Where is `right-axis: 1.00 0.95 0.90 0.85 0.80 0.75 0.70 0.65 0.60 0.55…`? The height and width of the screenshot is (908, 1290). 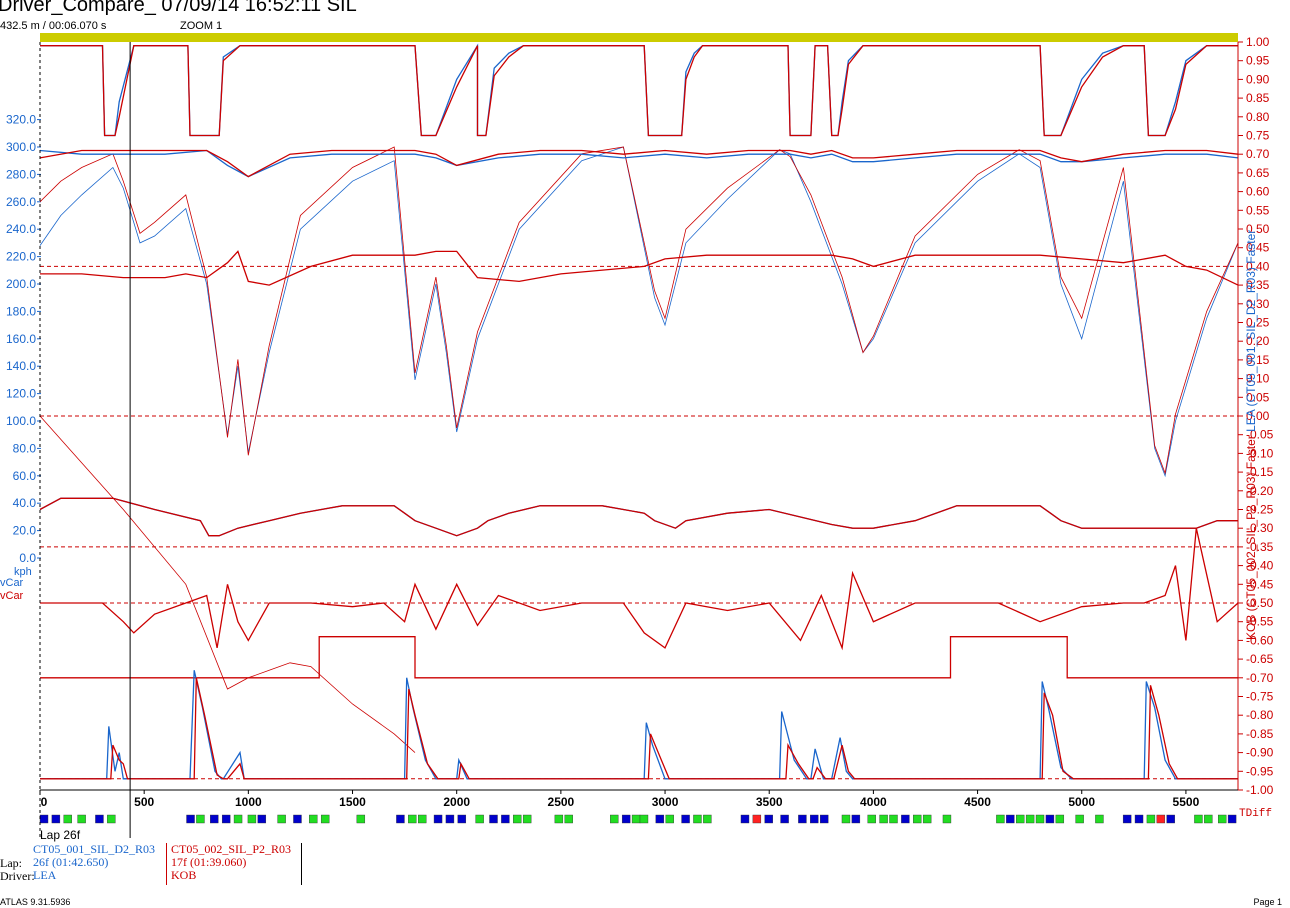
right-axis: 1.00 0.95 0.90 0.85 0.80 0.75 0.70 0.65 0.60 0.55… is located at coordinates (1256, 416).